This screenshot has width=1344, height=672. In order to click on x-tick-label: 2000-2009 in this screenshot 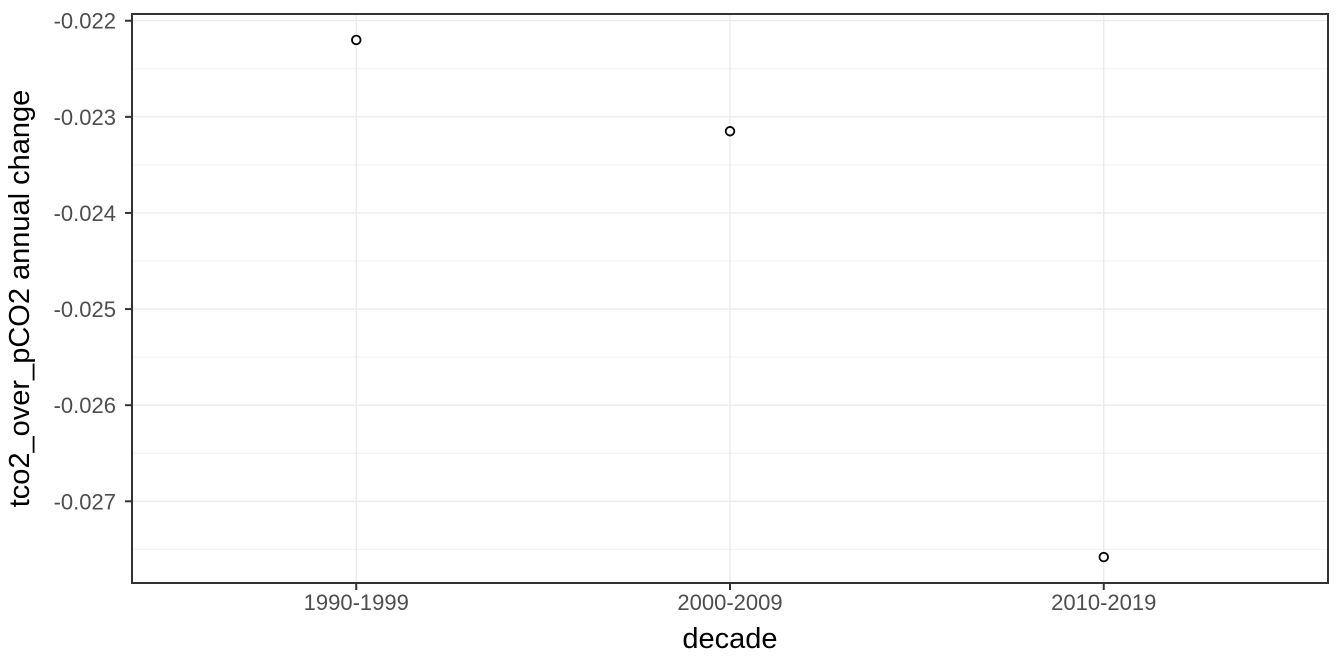, I will do `click(729, 602)`.